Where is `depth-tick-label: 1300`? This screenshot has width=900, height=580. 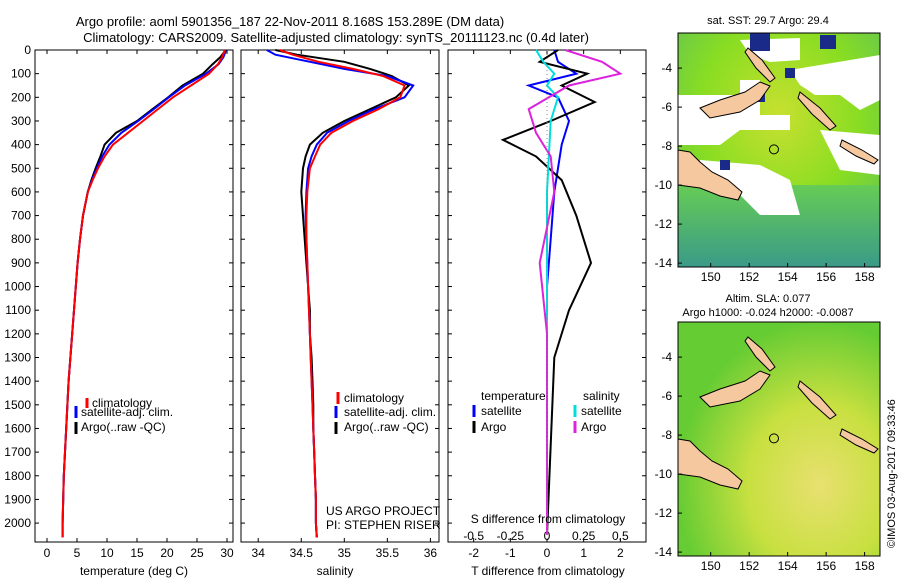
depth-tick-label: 1300 is located at coordinates (17, 358).